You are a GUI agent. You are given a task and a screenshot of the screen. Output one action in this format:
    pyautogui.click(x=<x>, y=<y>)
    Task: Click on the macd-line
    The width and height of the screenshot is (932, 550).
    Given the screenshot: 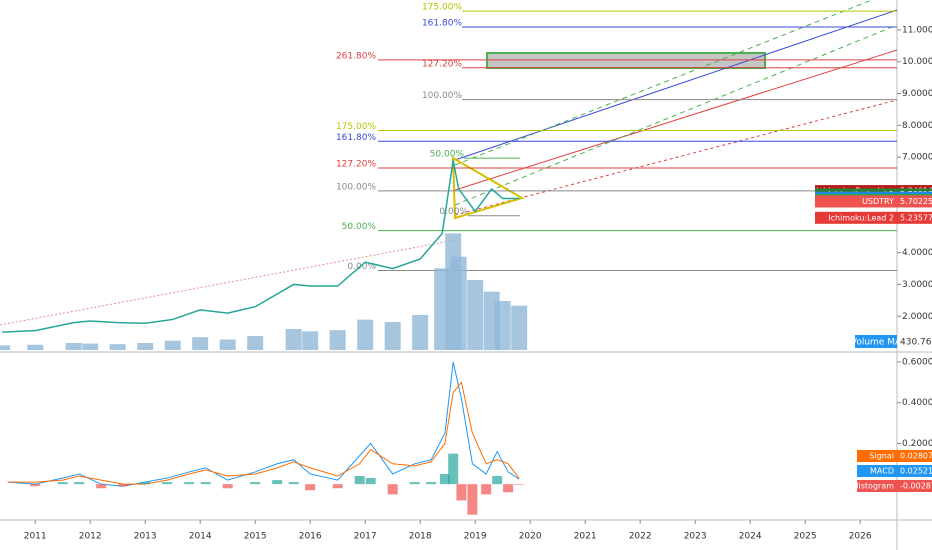 What is the action you would take?
    pyautogui.click(x=263, y=424)
    